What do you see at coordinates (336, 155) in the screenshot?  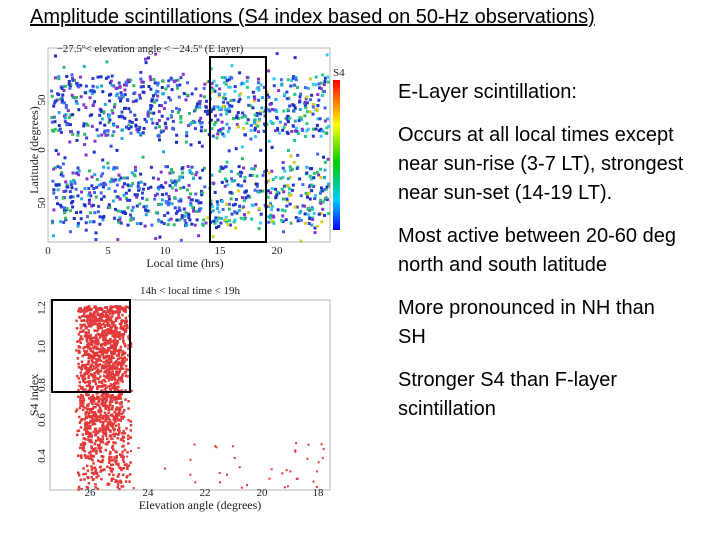 I see `colorbar` at bounding box center [336, 155].